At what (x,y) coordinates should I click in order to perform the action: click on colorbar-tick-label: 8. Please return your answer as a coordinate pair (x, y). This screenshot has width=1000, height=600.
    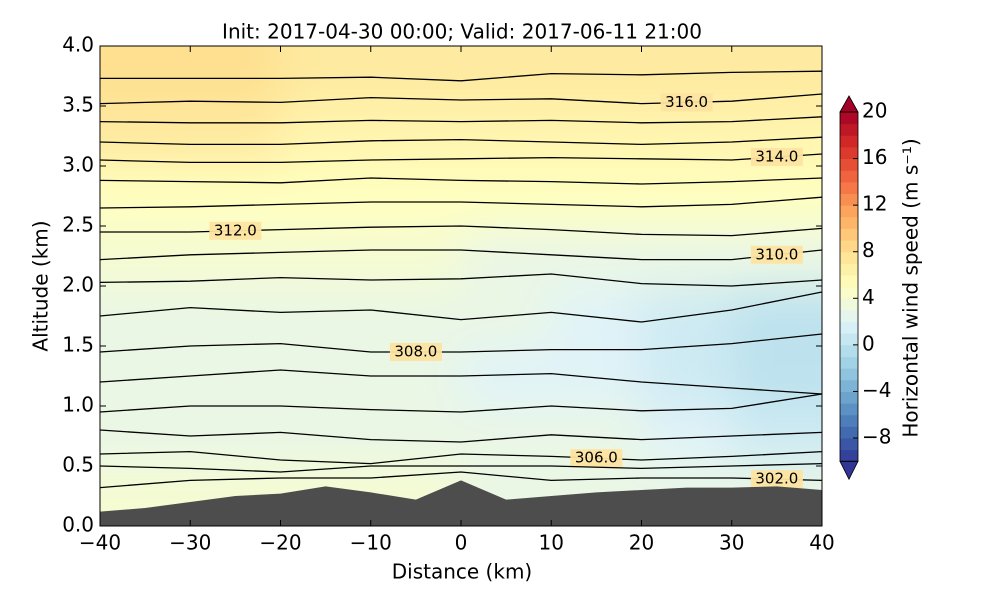
    Looking at the image, I should click on (868, 250).